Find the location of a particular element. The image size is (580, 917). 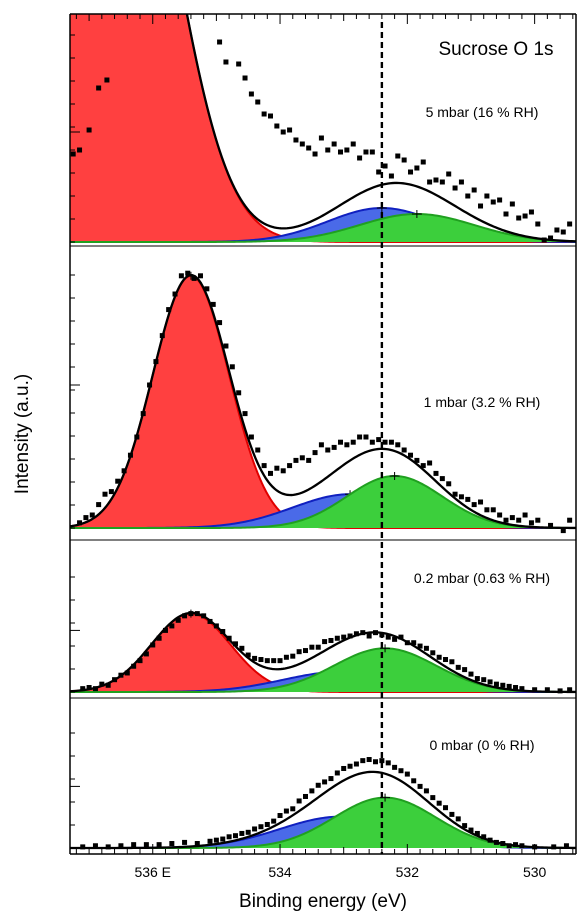

panel-label: 5 mbar (16 % RH) is located at coordinates (482, 112).